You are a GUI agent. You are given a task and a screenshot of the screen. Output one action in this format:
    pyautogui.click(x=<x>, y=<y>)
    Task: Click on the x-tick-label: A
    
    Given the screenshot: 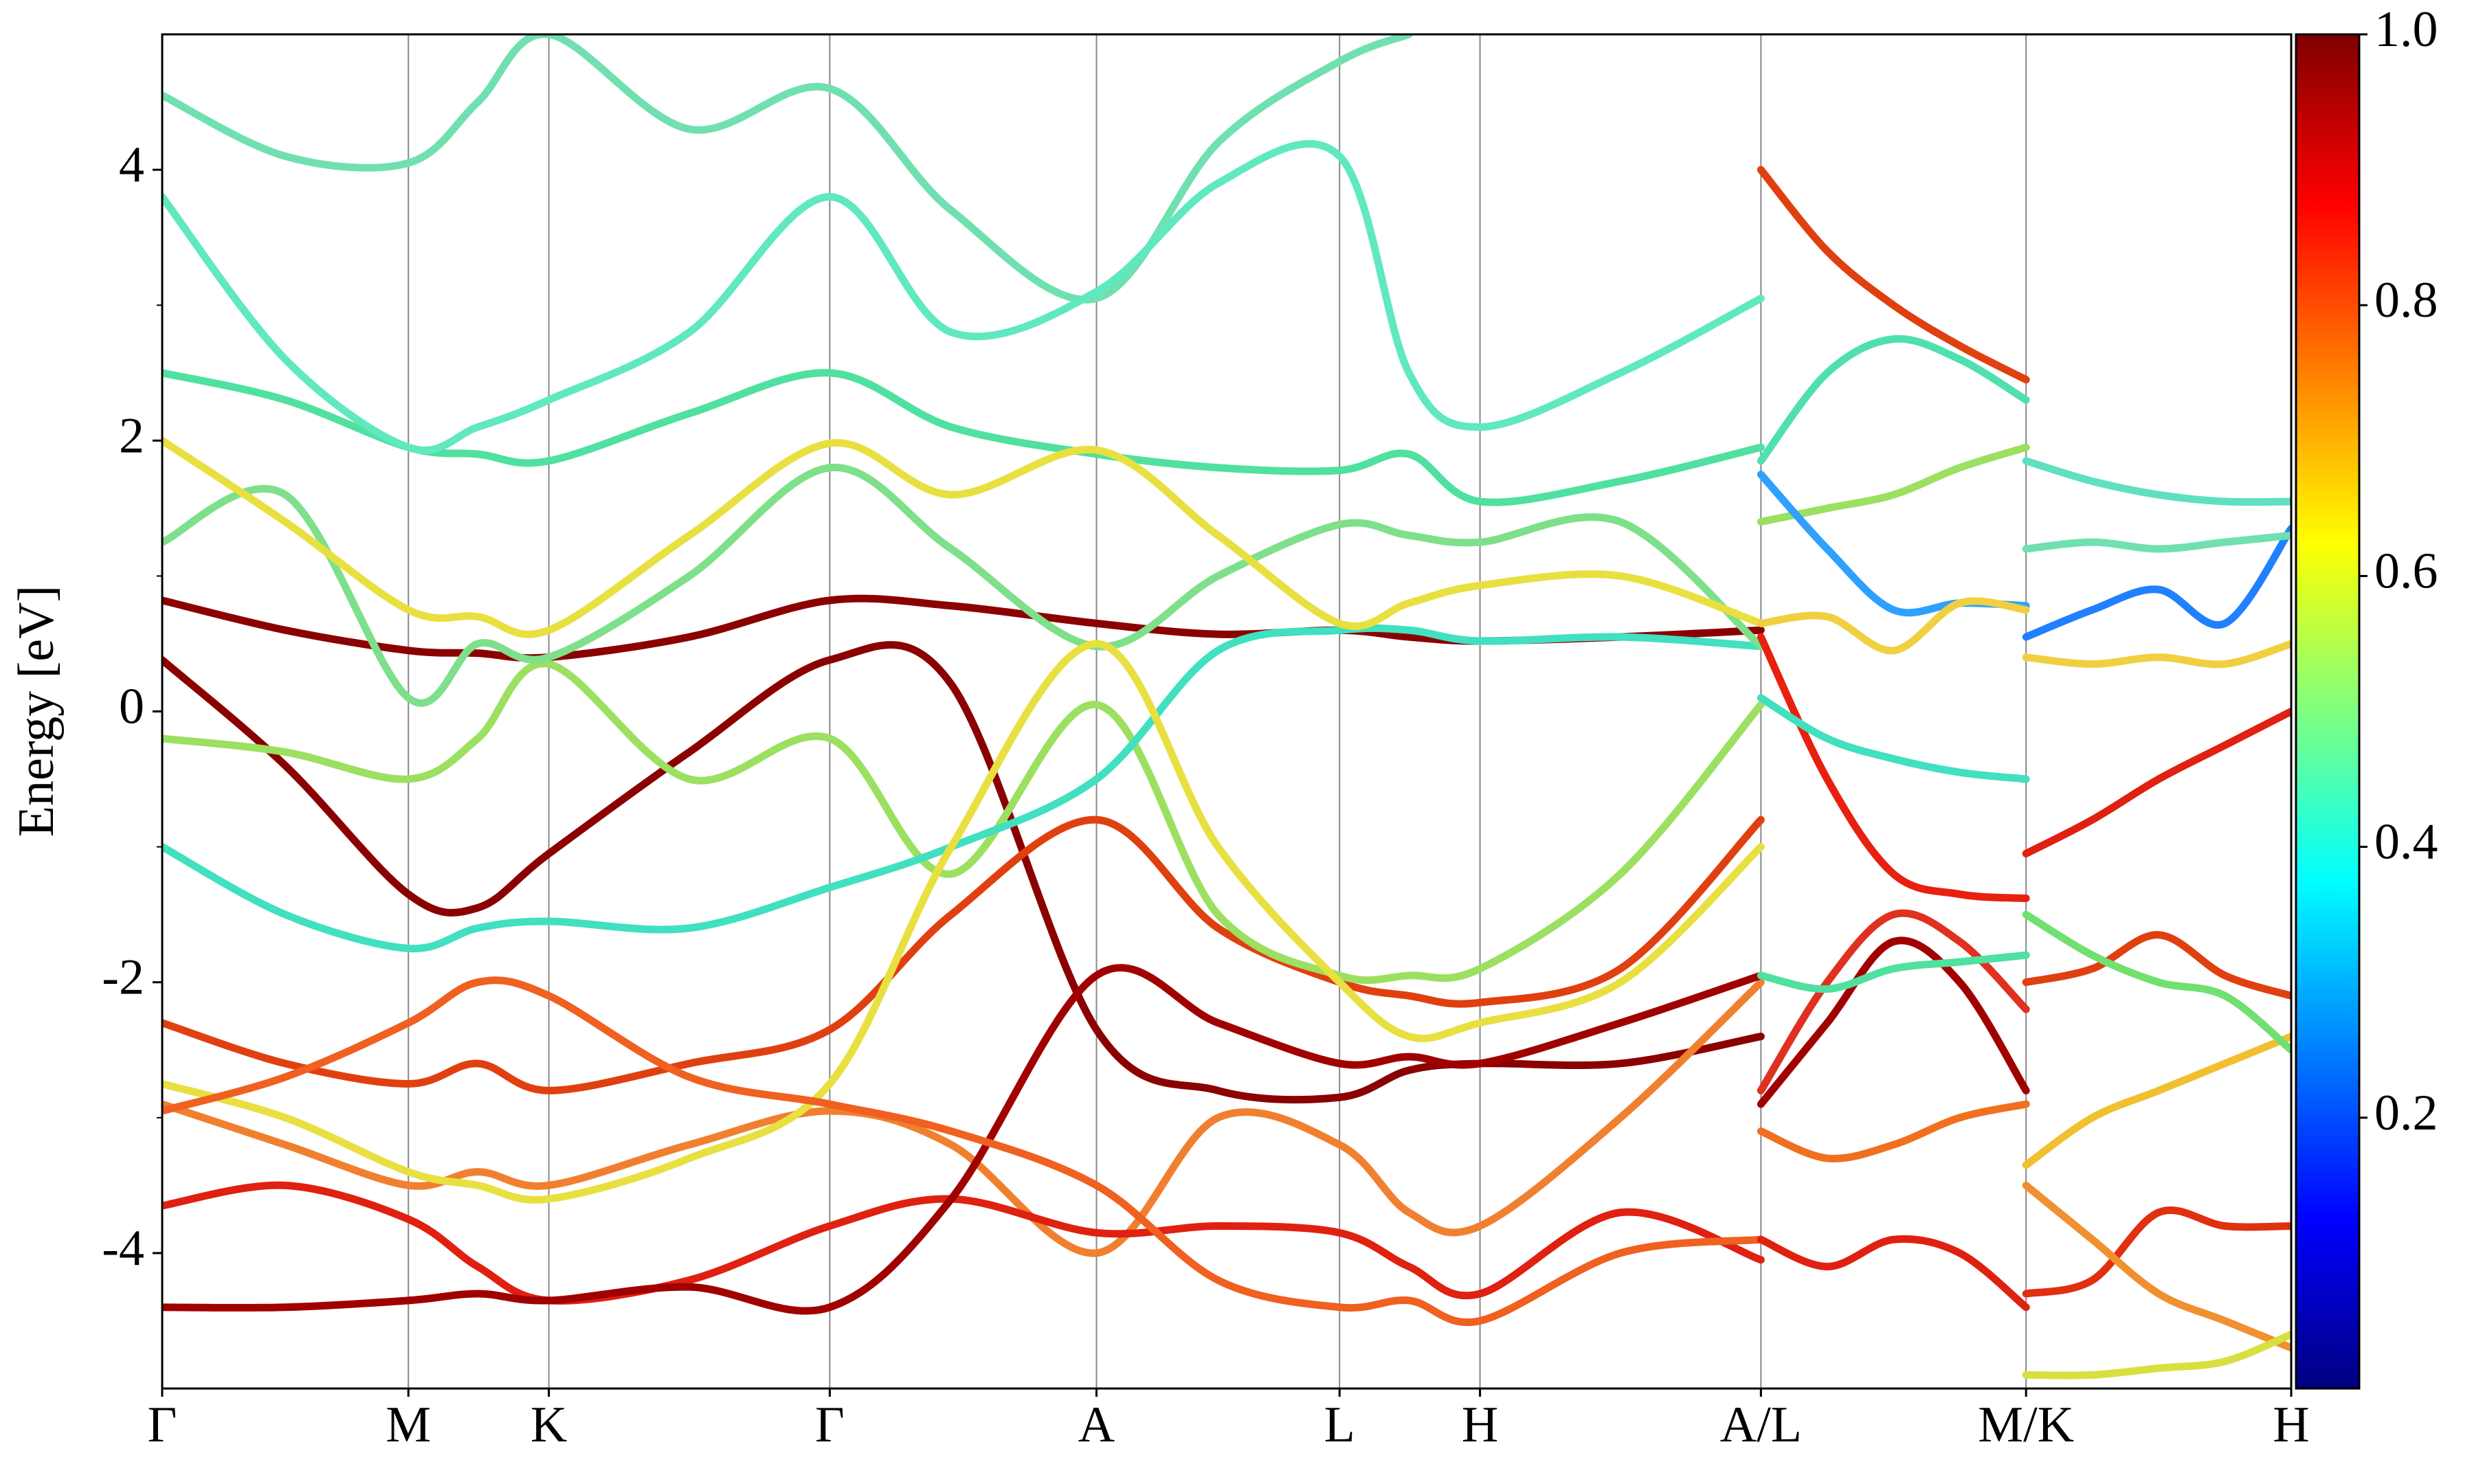 What is the action you would take?
    pyautogui.click(x=1096, y=1425)
    